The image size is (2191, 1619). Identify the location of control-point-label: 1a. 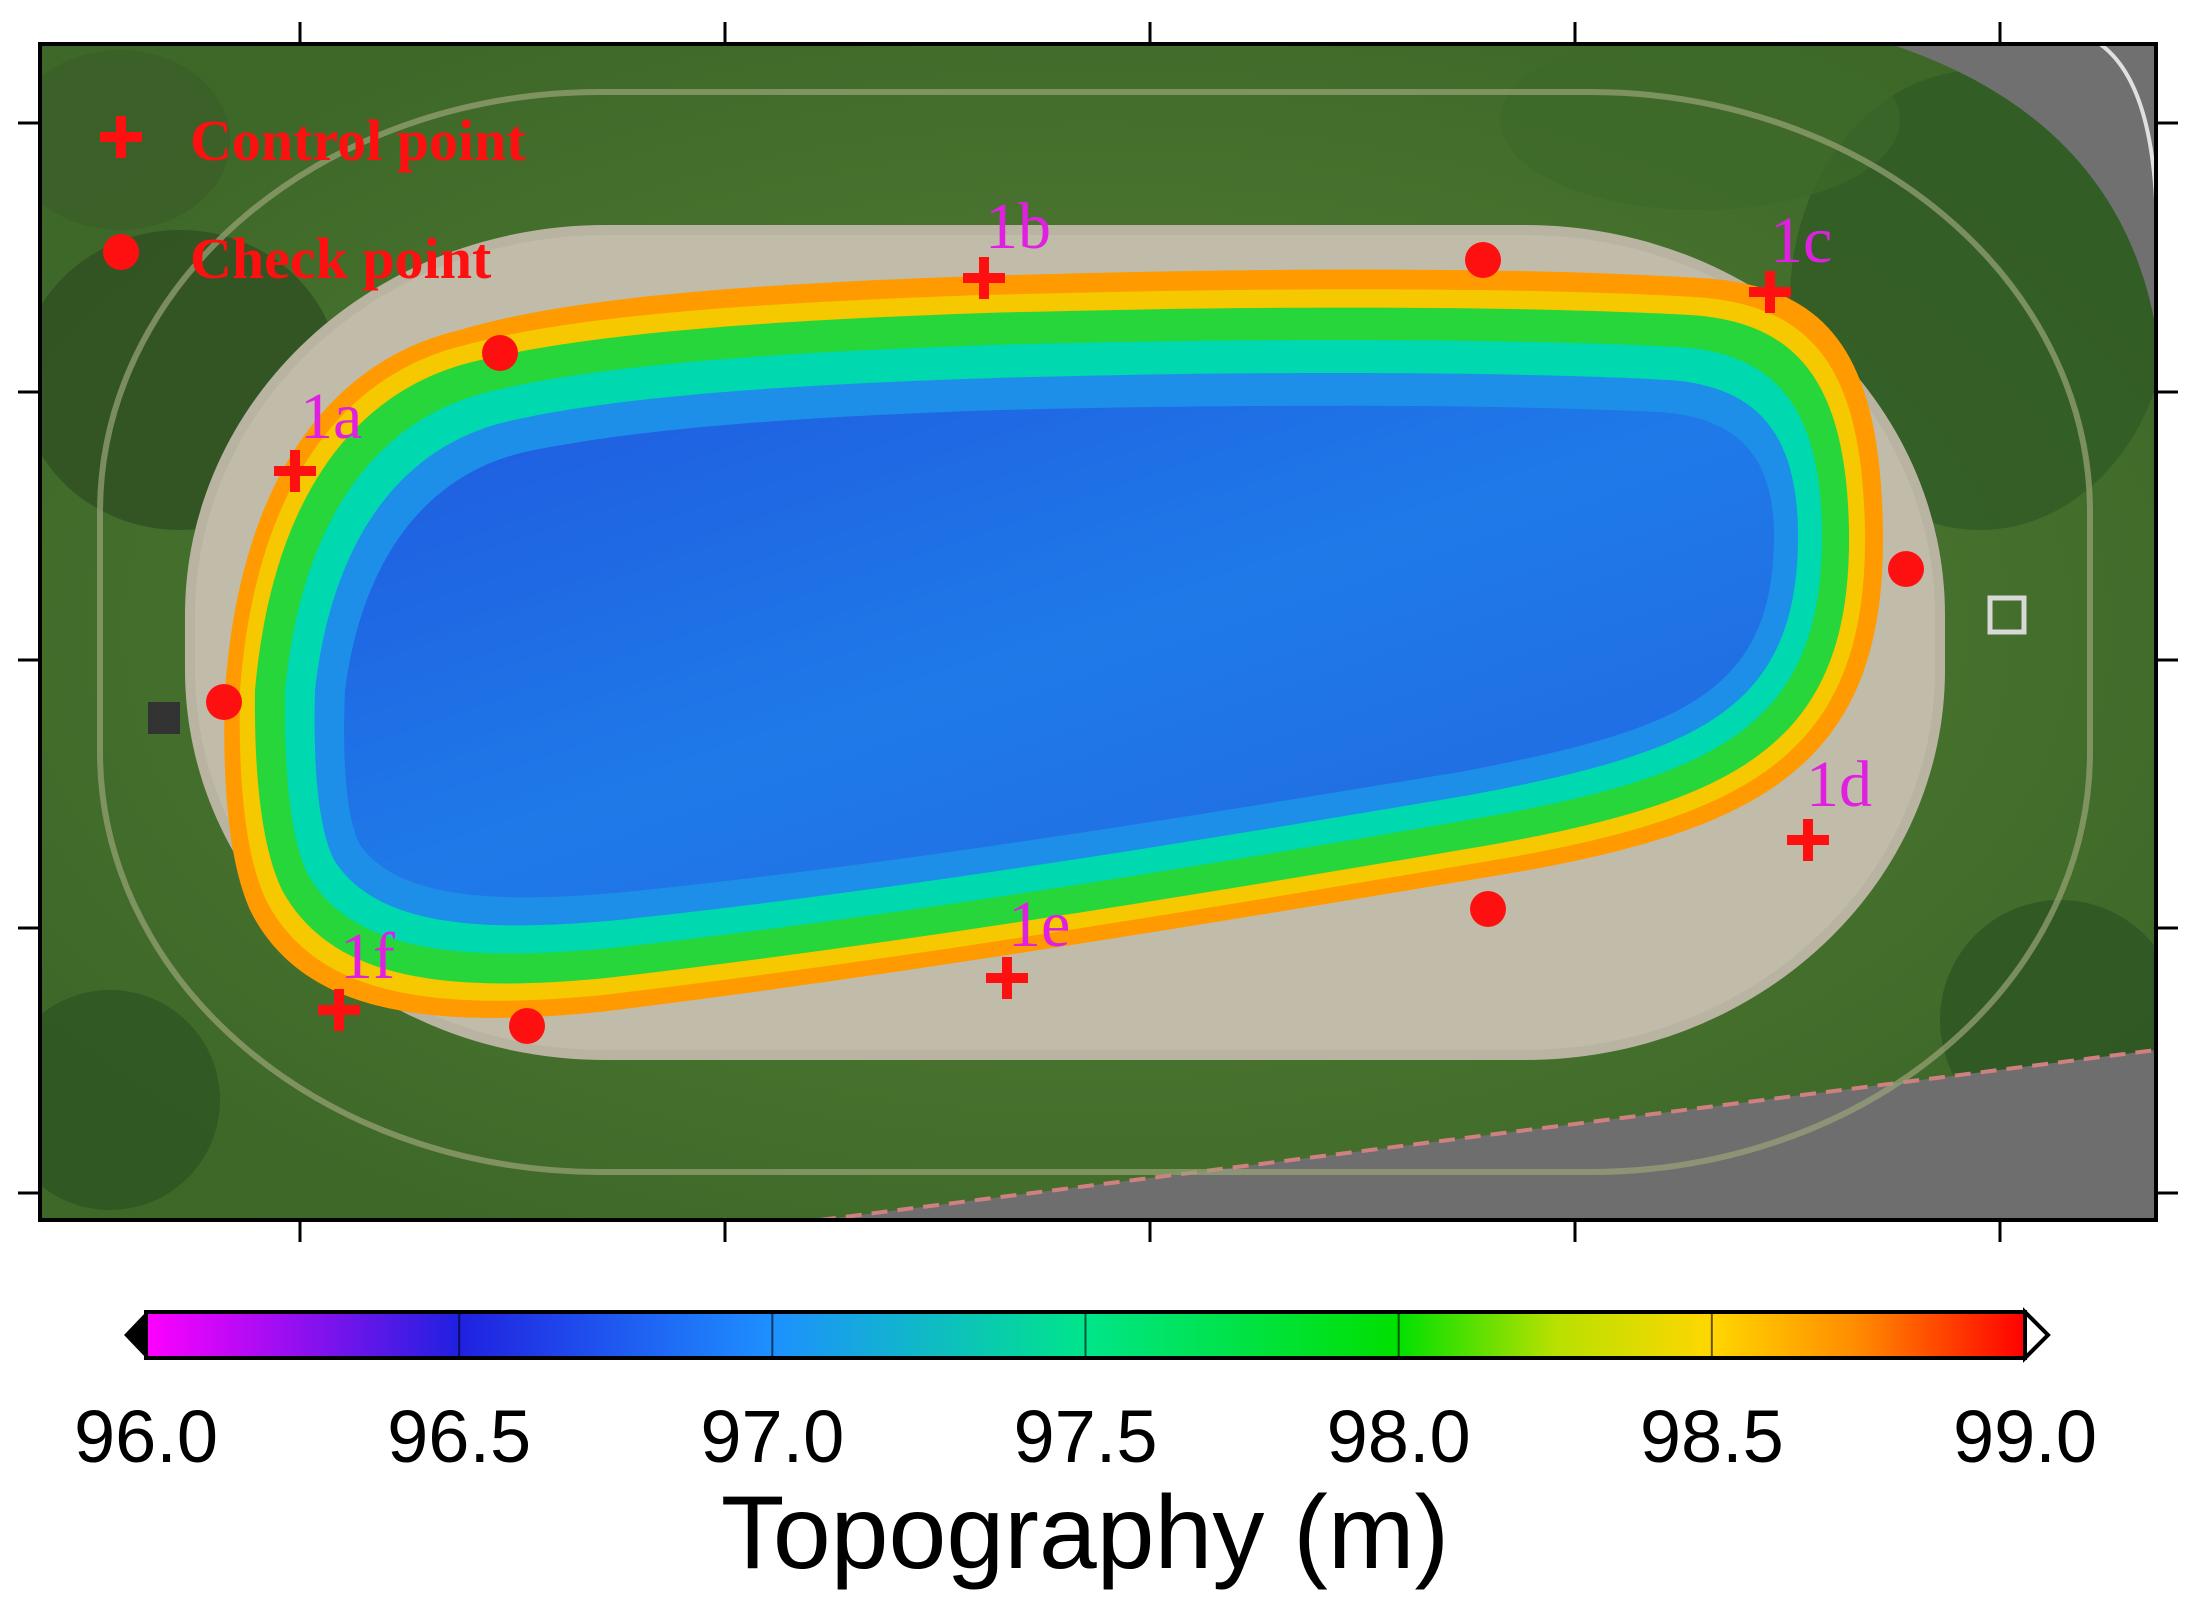
(331, 416).